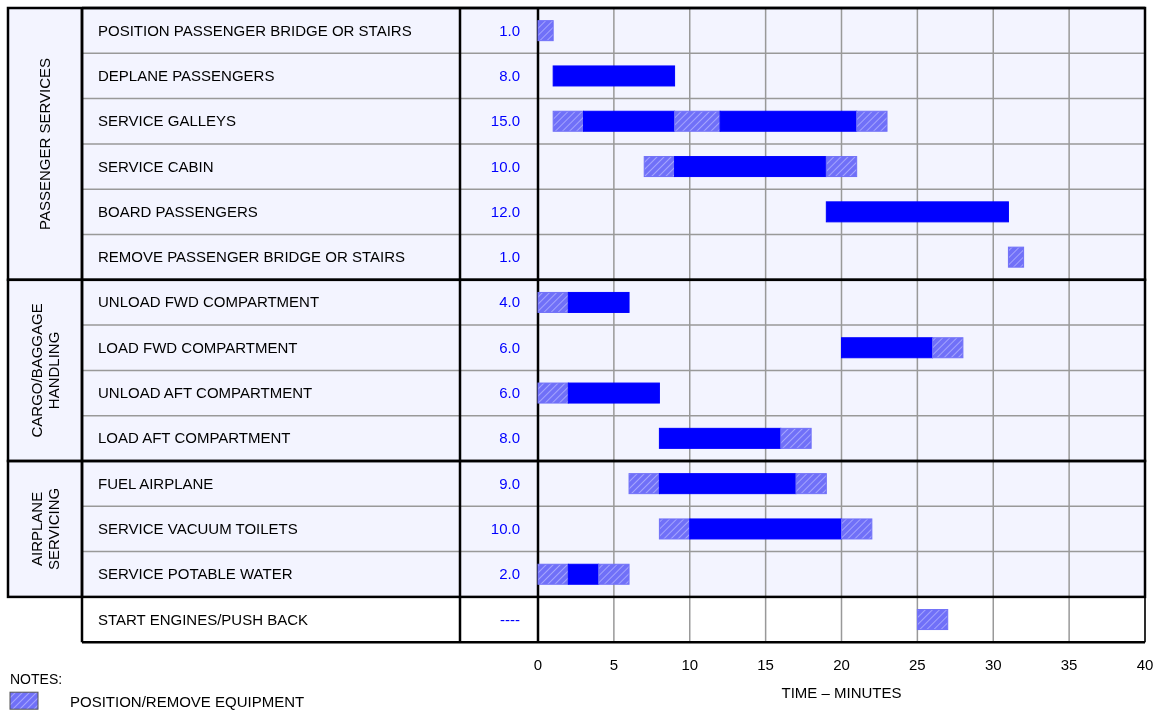 This screenshot has width=1161, height=714. I want to click on y-tick-label: SERVICE GALLEYS, so click(167, 121).